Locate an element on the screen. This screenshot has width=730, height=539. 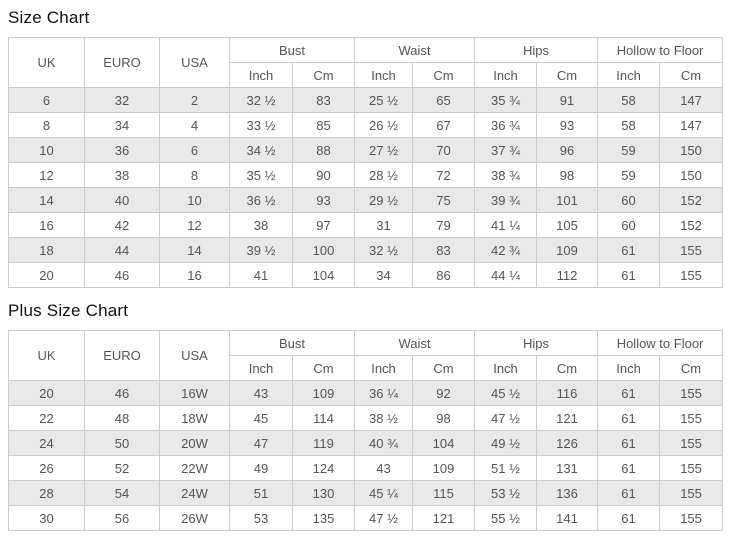
table-cell: 97 is located at coordinates (323, 225).